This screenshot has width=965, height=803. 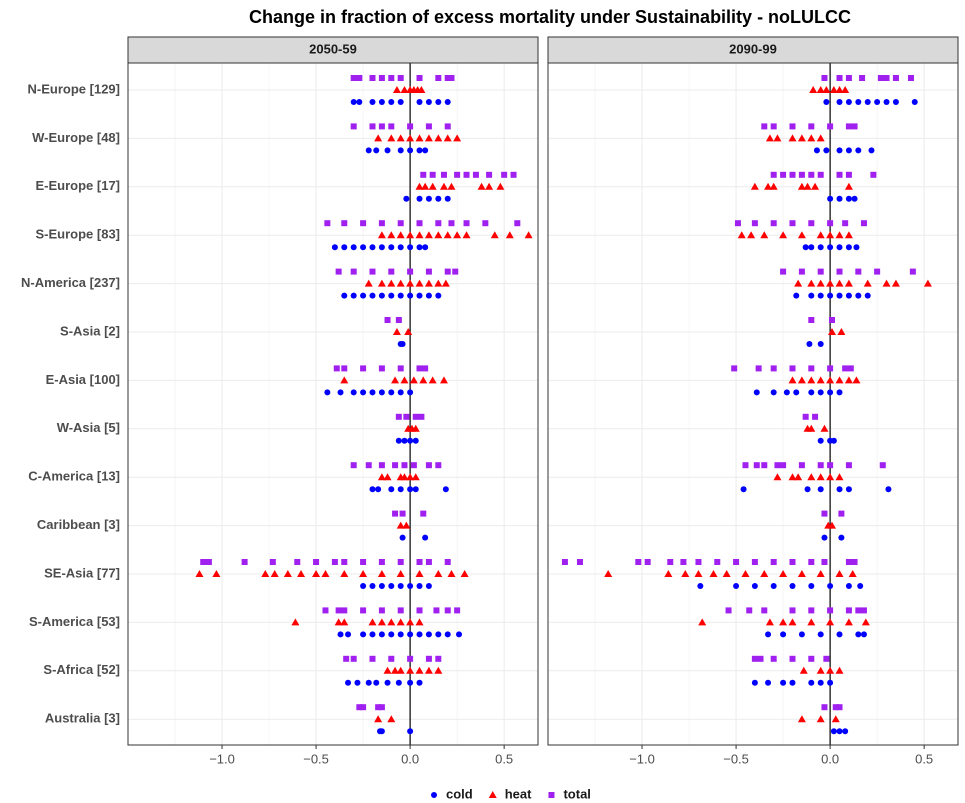 What do you see at coordinates (88, 427) in the screenshot?
I see `y-tick-label: W-Asia [5]` at bounding box center [88, 427].